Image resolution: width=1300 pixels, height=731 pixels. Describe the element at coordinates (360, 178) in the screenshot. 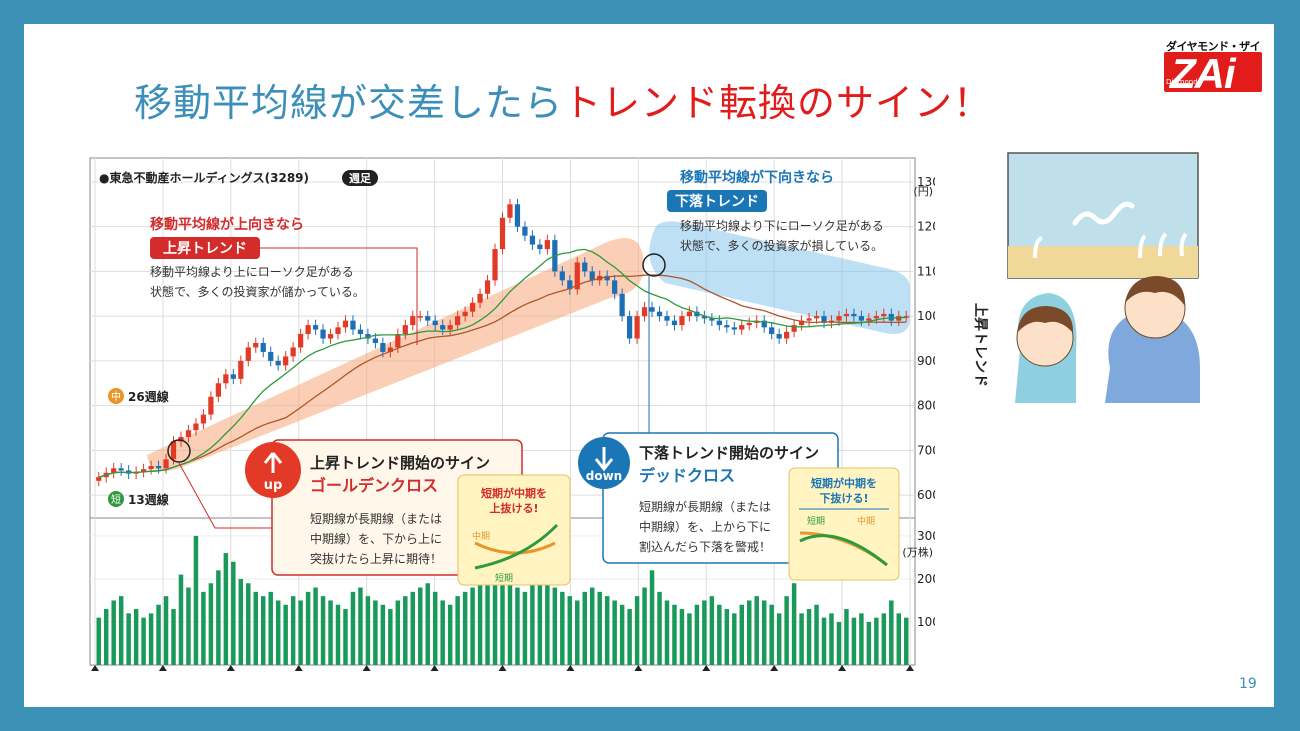

I see `period-badge: 週足` at that location.